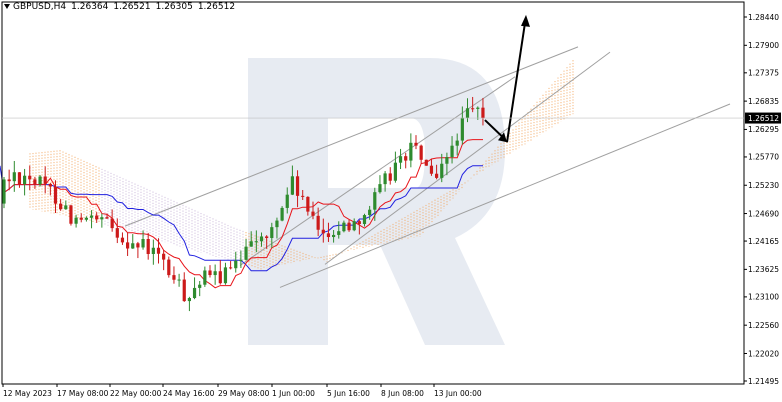 The height and width of the screenshot is (402, 782). What do you see at coordinates (763, 17) in the screenshot?
I see `y-tick-label: 1.28440` at bounding box center [763, 17].